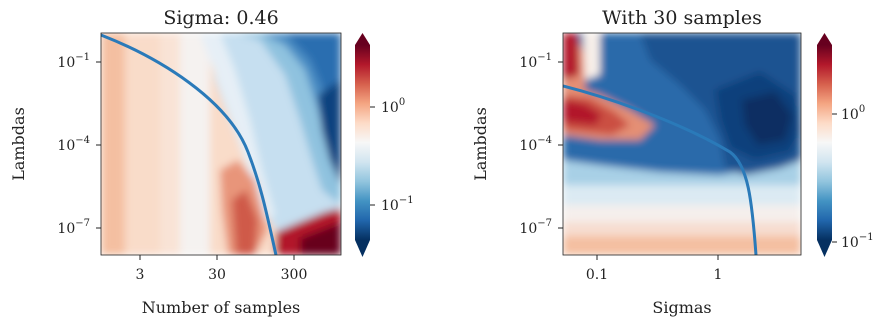 The width and height of the screenshot is (889, 326). What do you see at coordinates (597, 275) in the screenshot?
I see `panel-right-xtick-label: 0.1` at bounding box center [597, 275].